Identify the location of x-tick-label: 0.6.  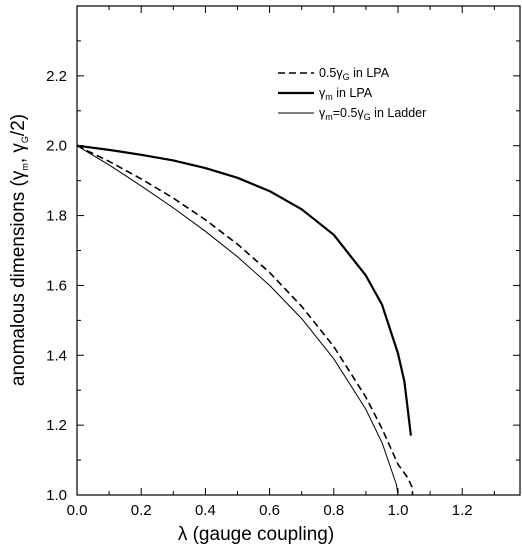
(269, 510).